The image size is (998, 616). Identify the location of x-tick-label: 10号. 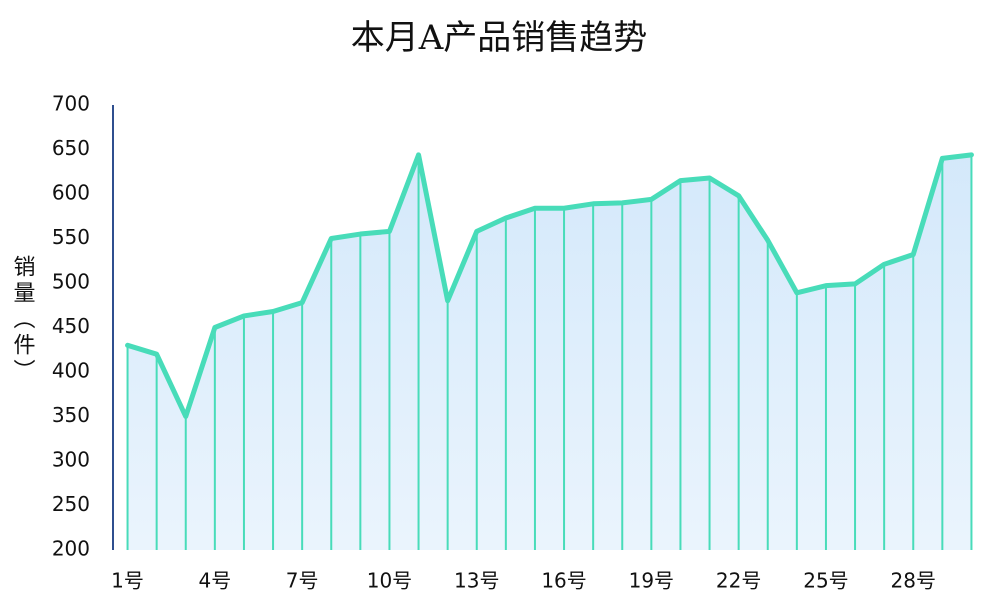
(389, 581).